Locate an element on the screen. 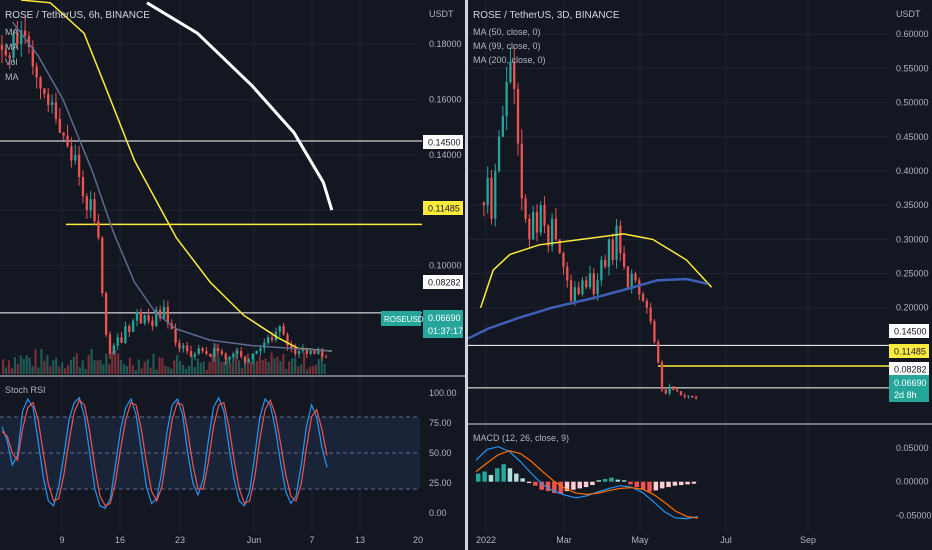 The image size is (932, 550). right-unit-label: USDT is located at coordinates (908, 14).